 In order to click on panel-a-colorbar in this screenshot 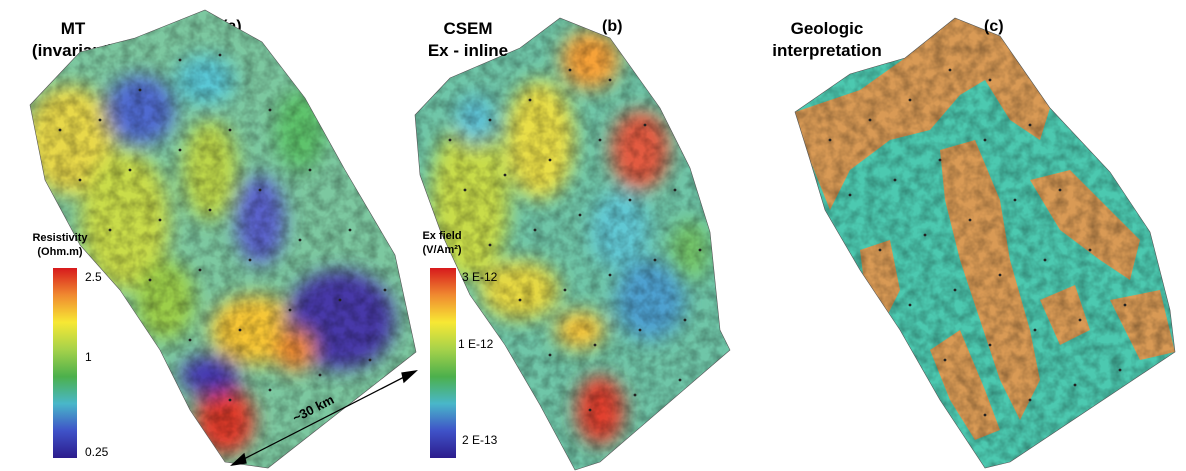, I will do `click(65, 363)`.